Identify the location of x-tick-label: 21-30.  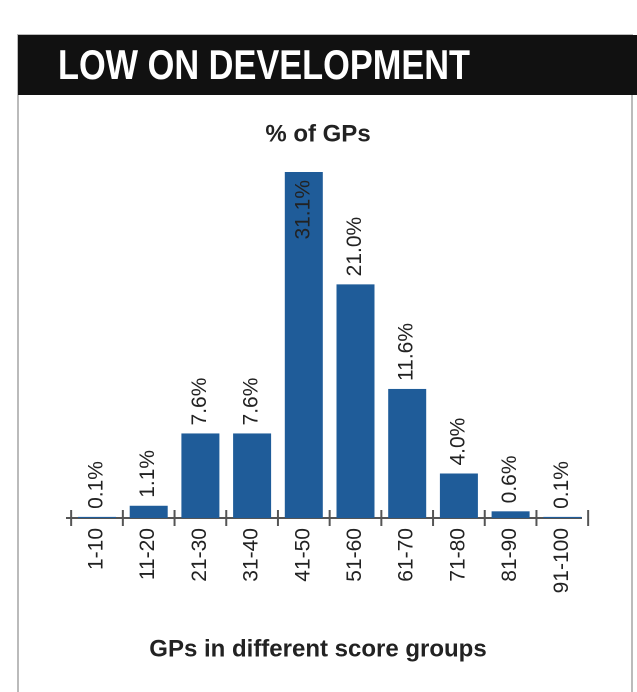
(199, 555).